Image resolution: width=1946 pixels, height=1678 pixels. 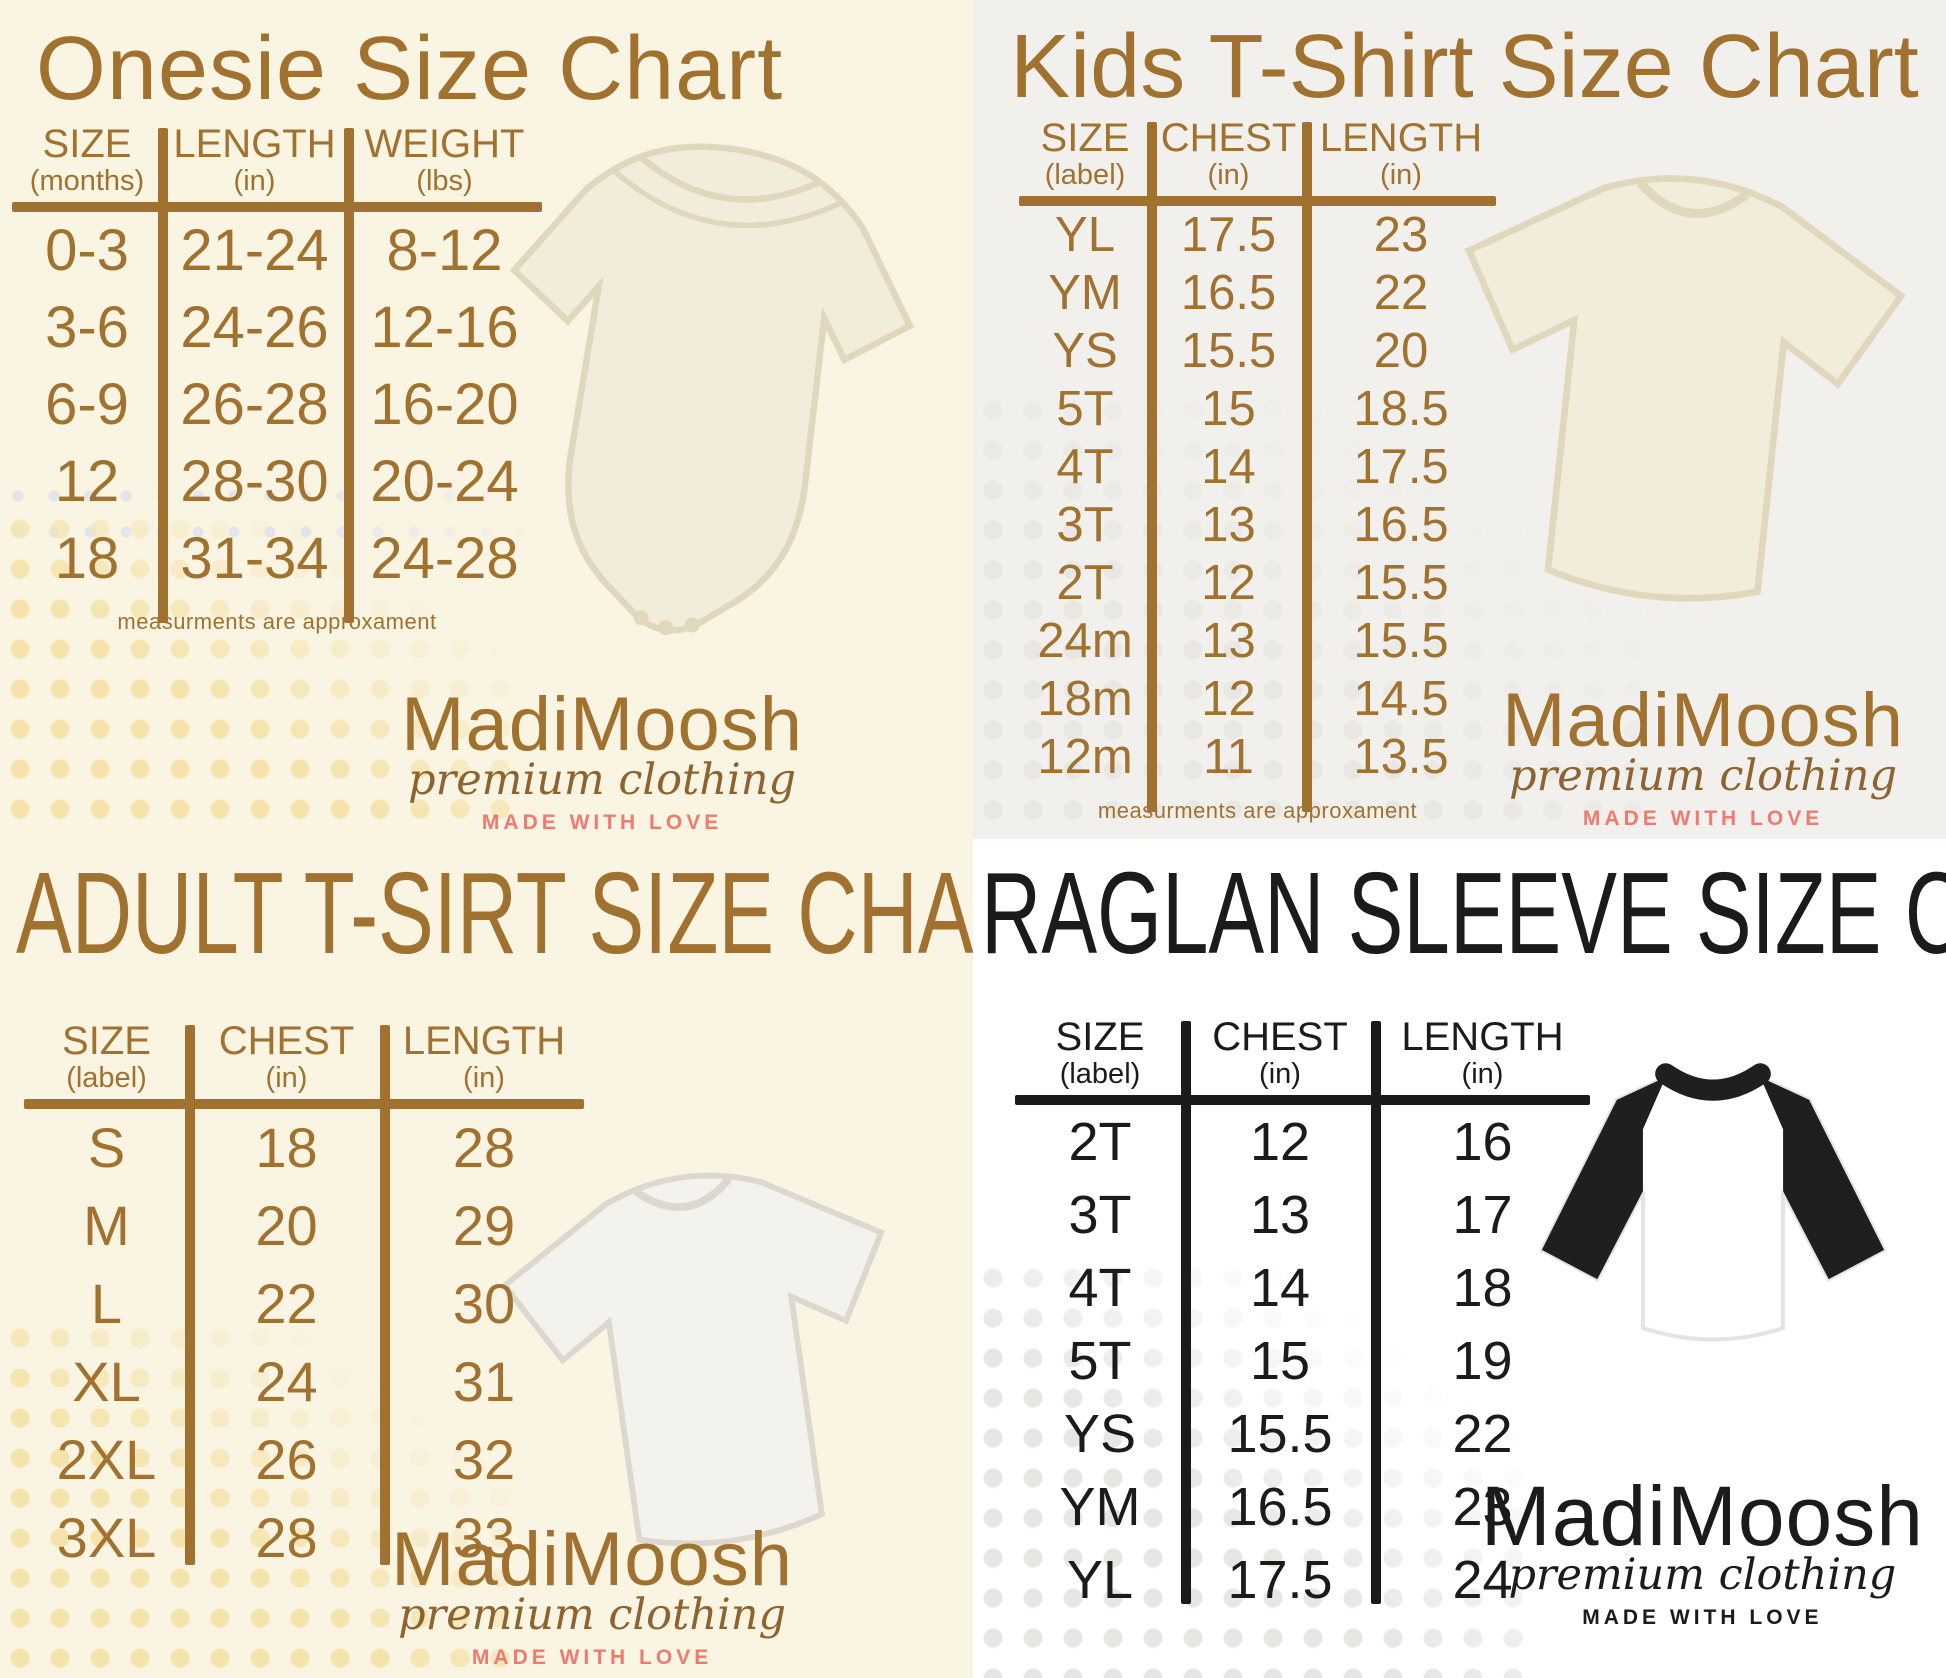 I want to click on table-cell: 24, so click(x=286, y=1382).